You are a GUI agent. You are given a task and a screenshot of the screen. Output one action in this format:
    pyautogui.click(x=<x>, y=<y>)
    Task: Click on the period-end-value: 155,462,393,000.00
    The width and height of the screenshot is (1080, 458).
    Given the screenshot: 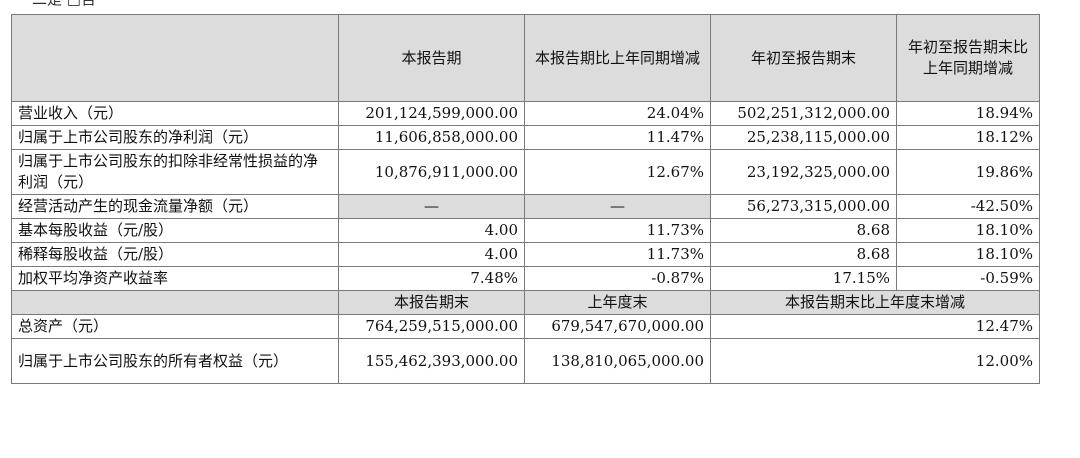 What is the action you would take?
    pyautogui.click(x=431, y=361)
    